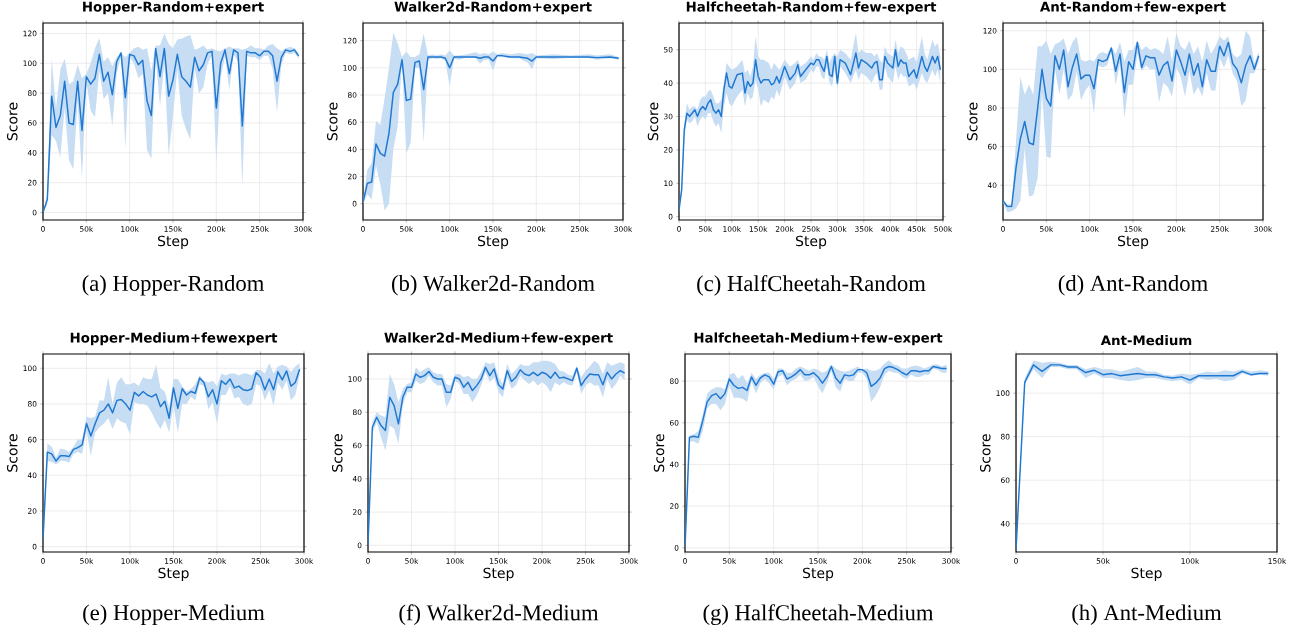  What do you see at coordinates (493, 8) in the screenshot?
I see `chart-title: Walker2d-Random+expert` at bounding box center [493, 8].